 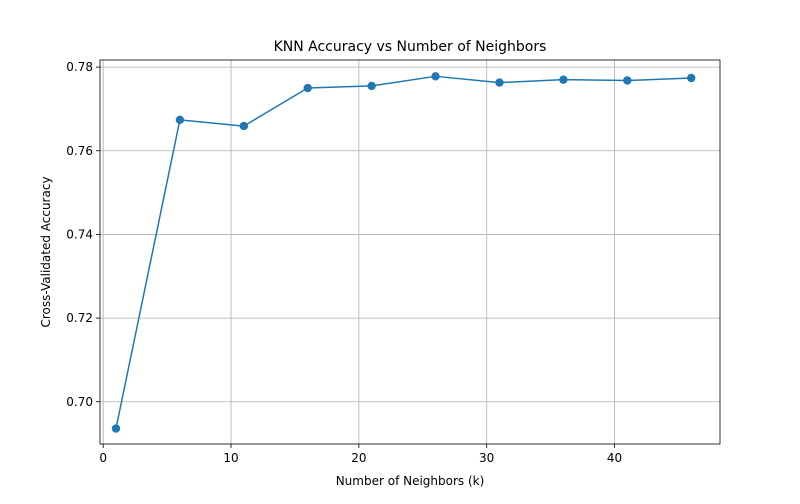 I want to click on y-tick-label: 0.76, so click(x=79, y=151).